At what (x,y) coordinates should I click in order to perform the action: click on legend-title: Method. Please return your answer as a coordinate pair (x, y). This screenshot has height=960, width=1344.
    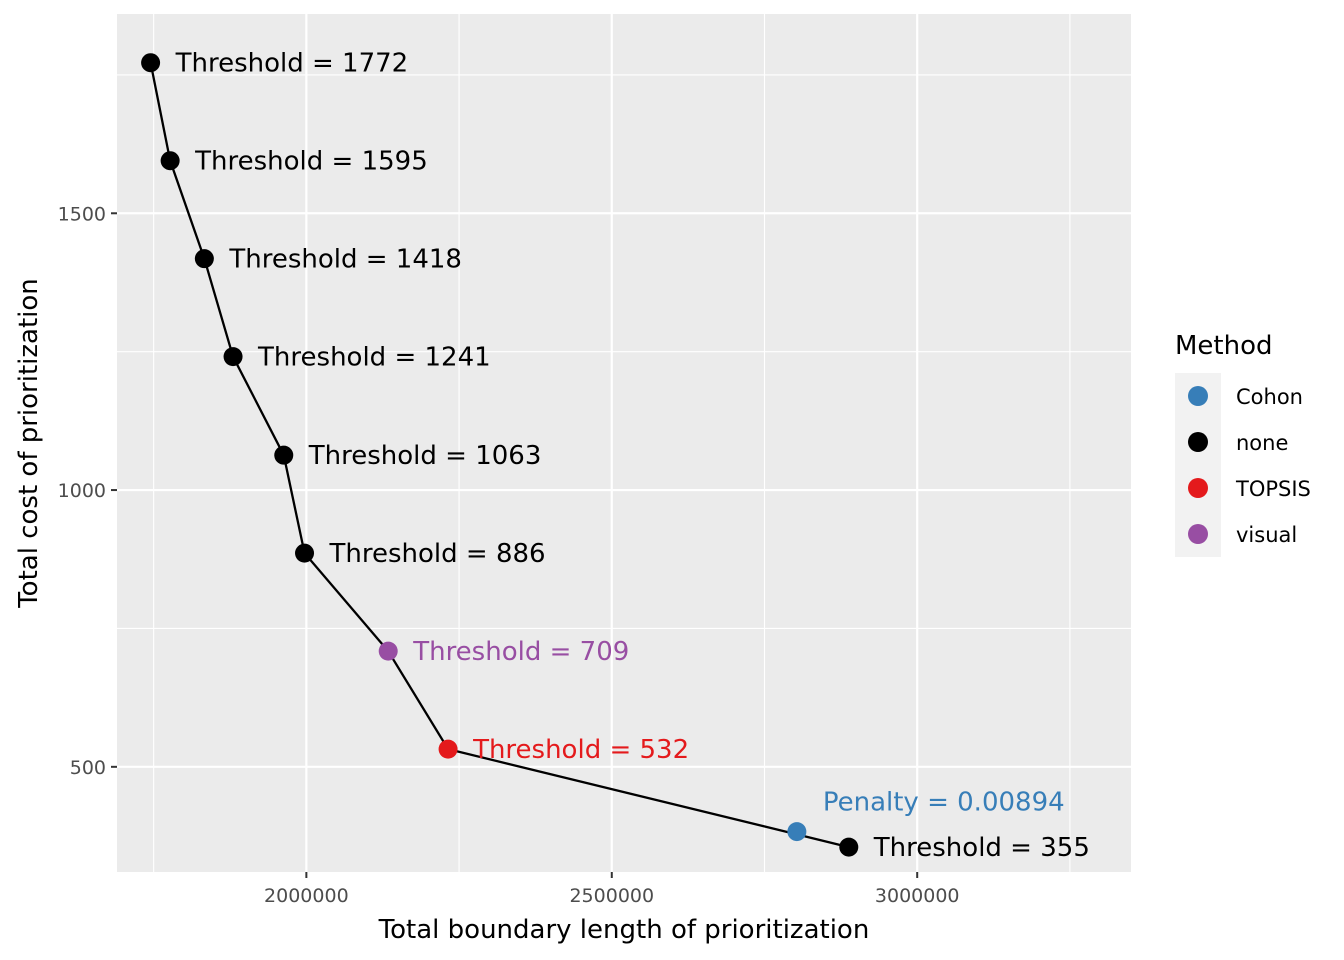
    Looking at the image, I should click on (1224, 346).